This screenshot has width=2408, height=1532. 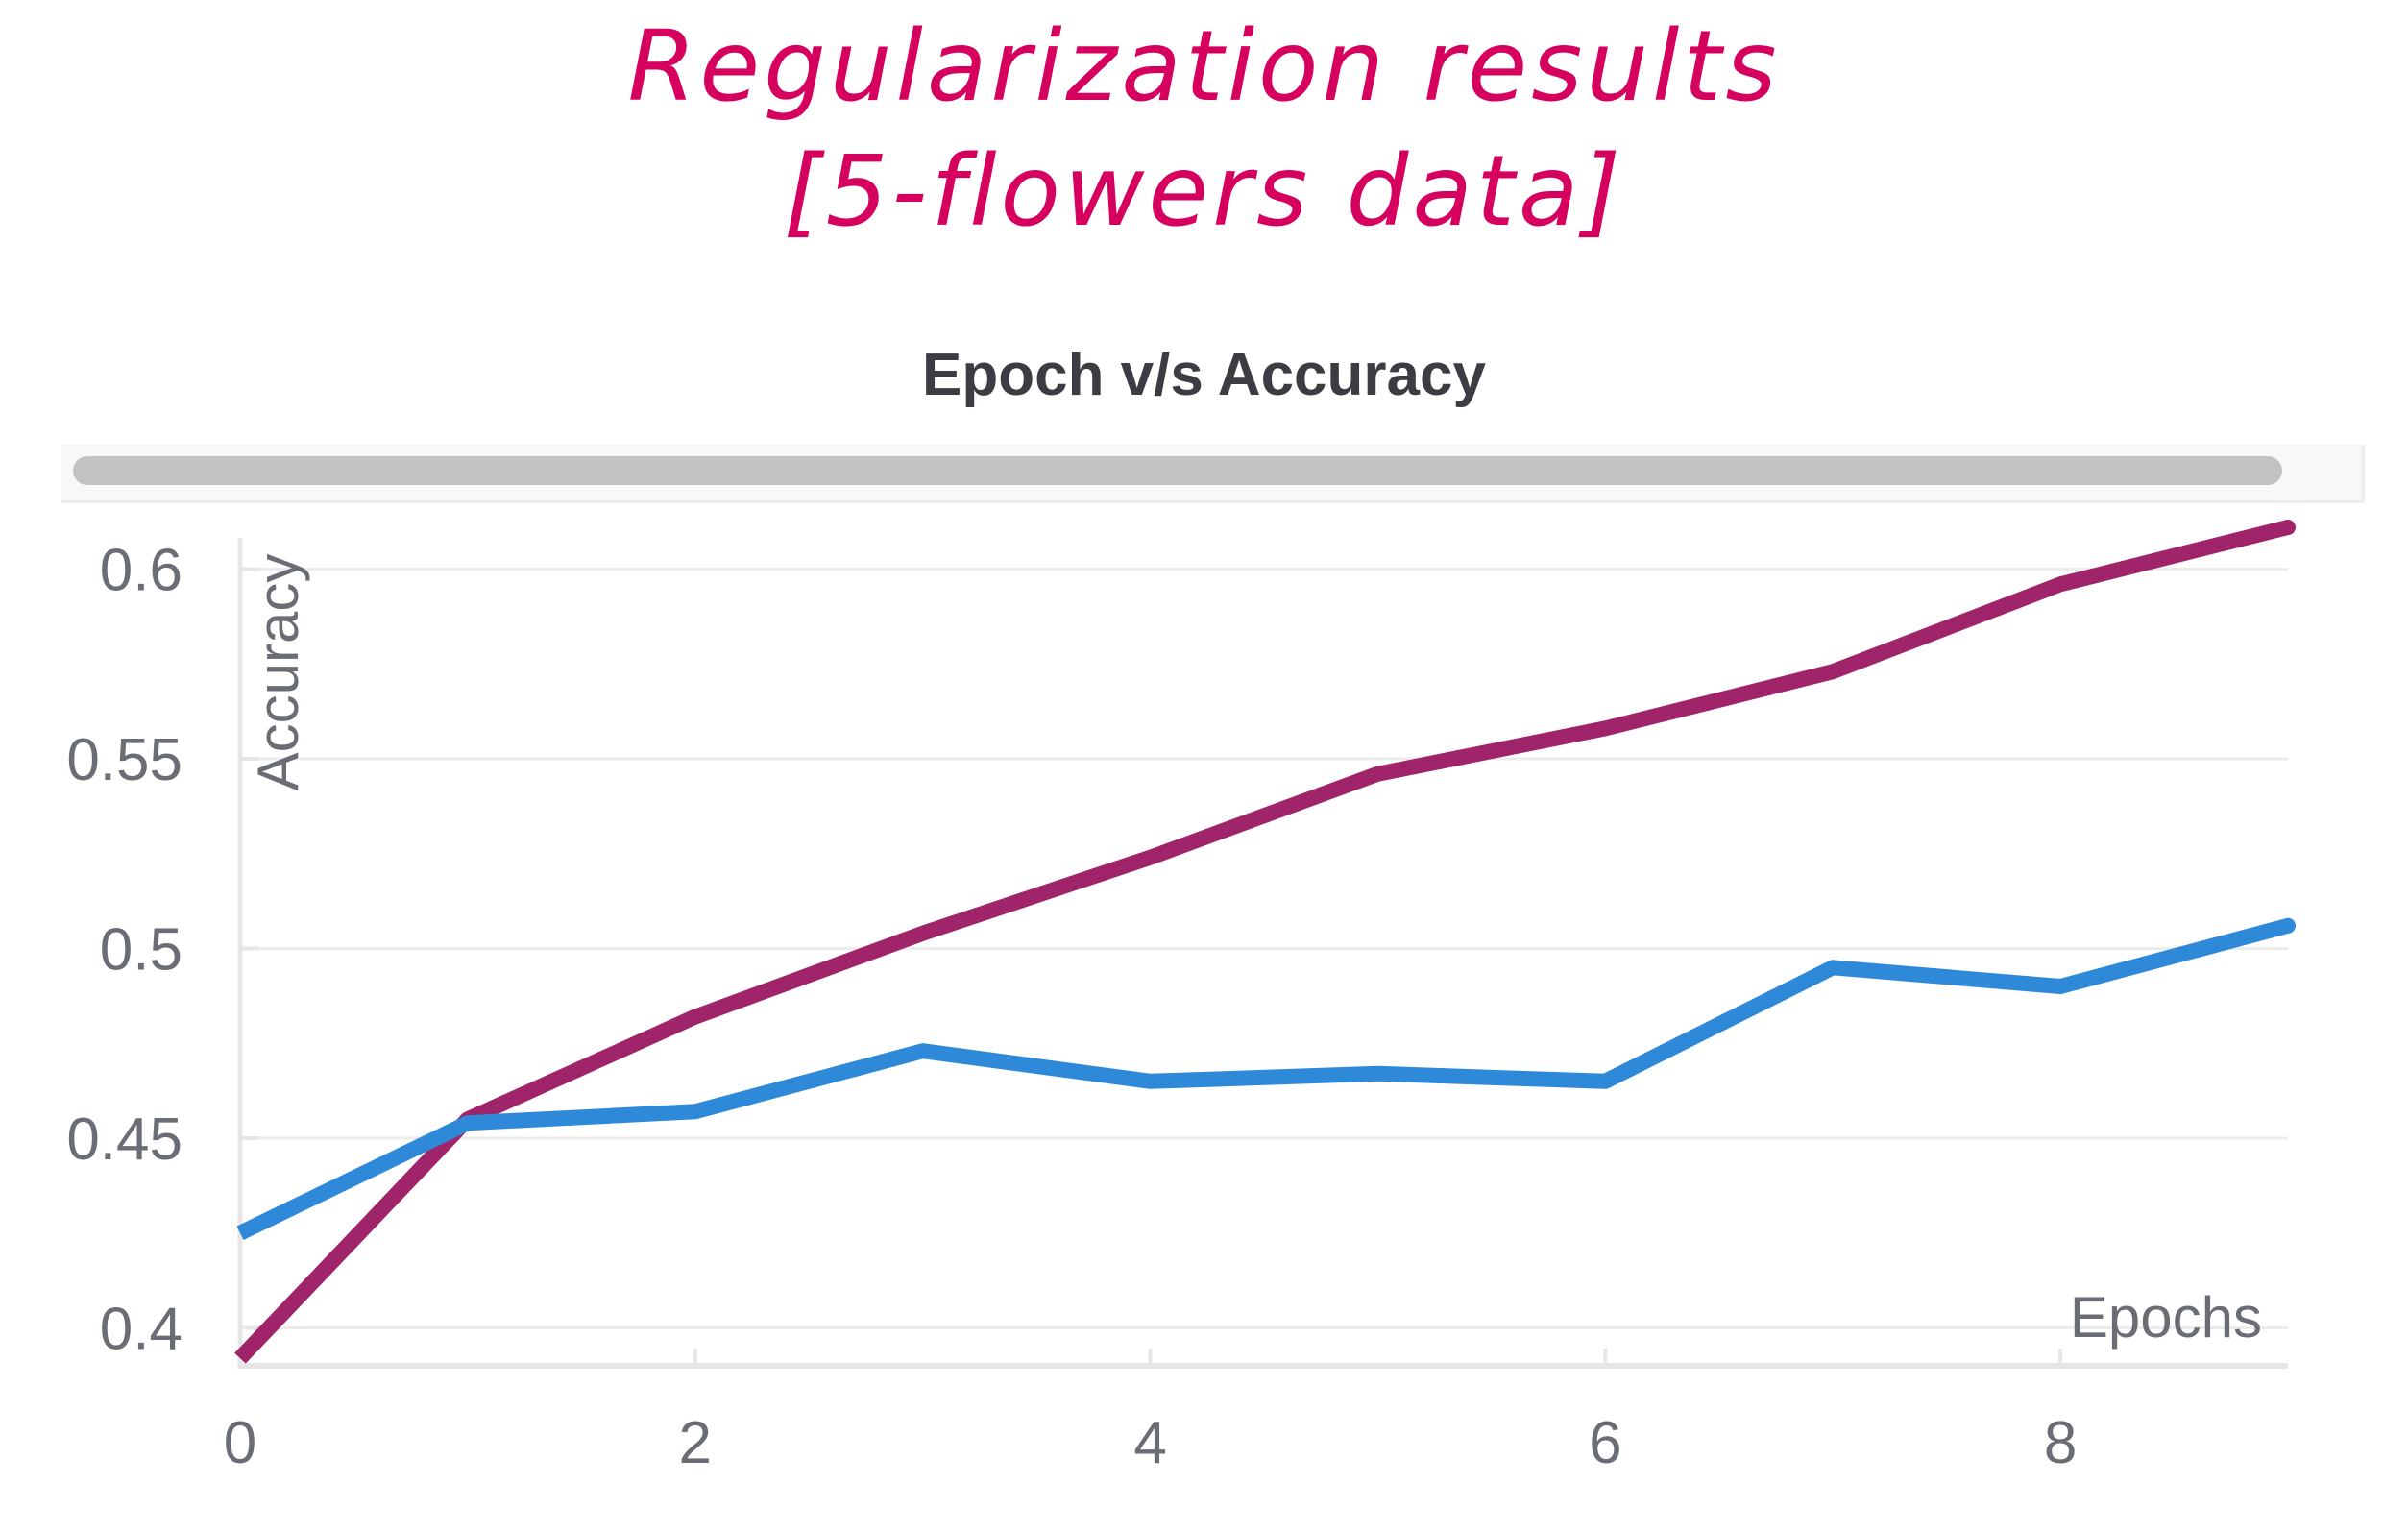 What do you see at coordinates (1149, 1443) in the screenshot?
I see `x-tick-label: 4` at bounding box center [1149, 1443].